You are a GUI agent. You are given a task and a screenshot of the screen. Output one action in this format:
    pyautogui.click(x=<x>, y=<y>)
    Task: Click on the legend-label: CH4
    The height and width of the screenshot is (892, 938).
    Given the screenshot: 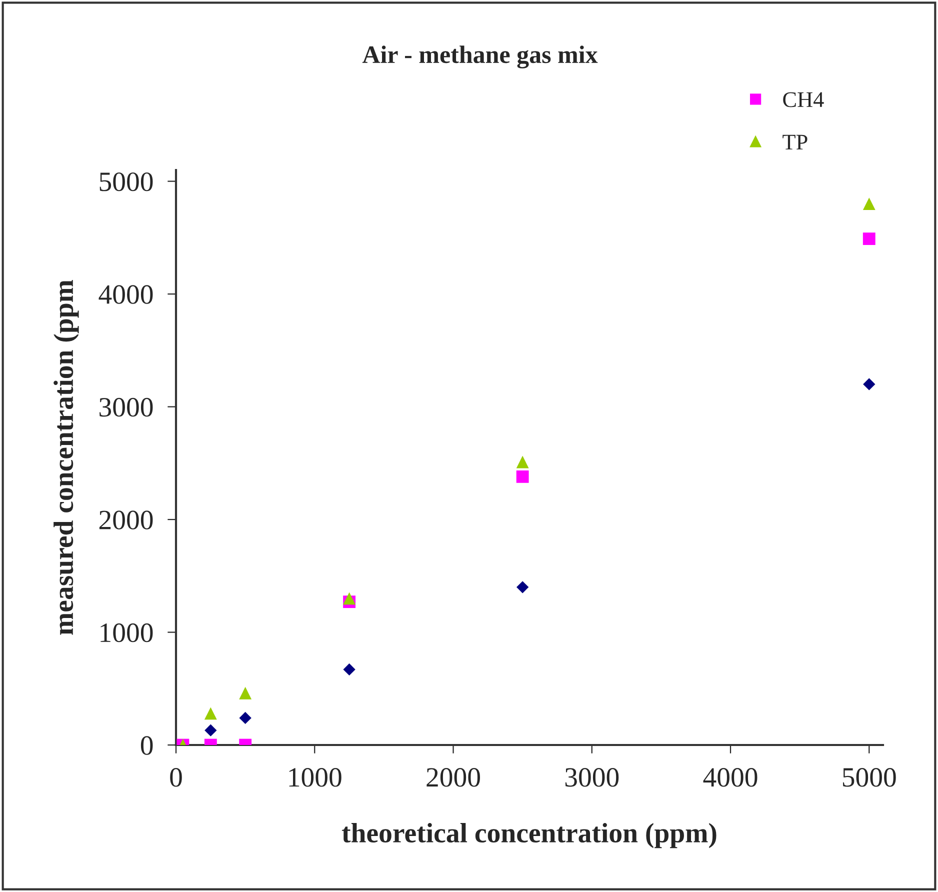 What is the action you would take?
    pyautogui.click(x=803, y=100)
    